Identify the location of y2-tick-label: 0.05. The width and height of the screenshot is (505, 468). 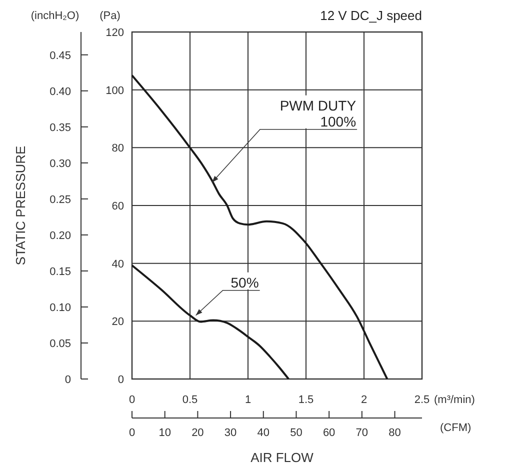
(60, 344).